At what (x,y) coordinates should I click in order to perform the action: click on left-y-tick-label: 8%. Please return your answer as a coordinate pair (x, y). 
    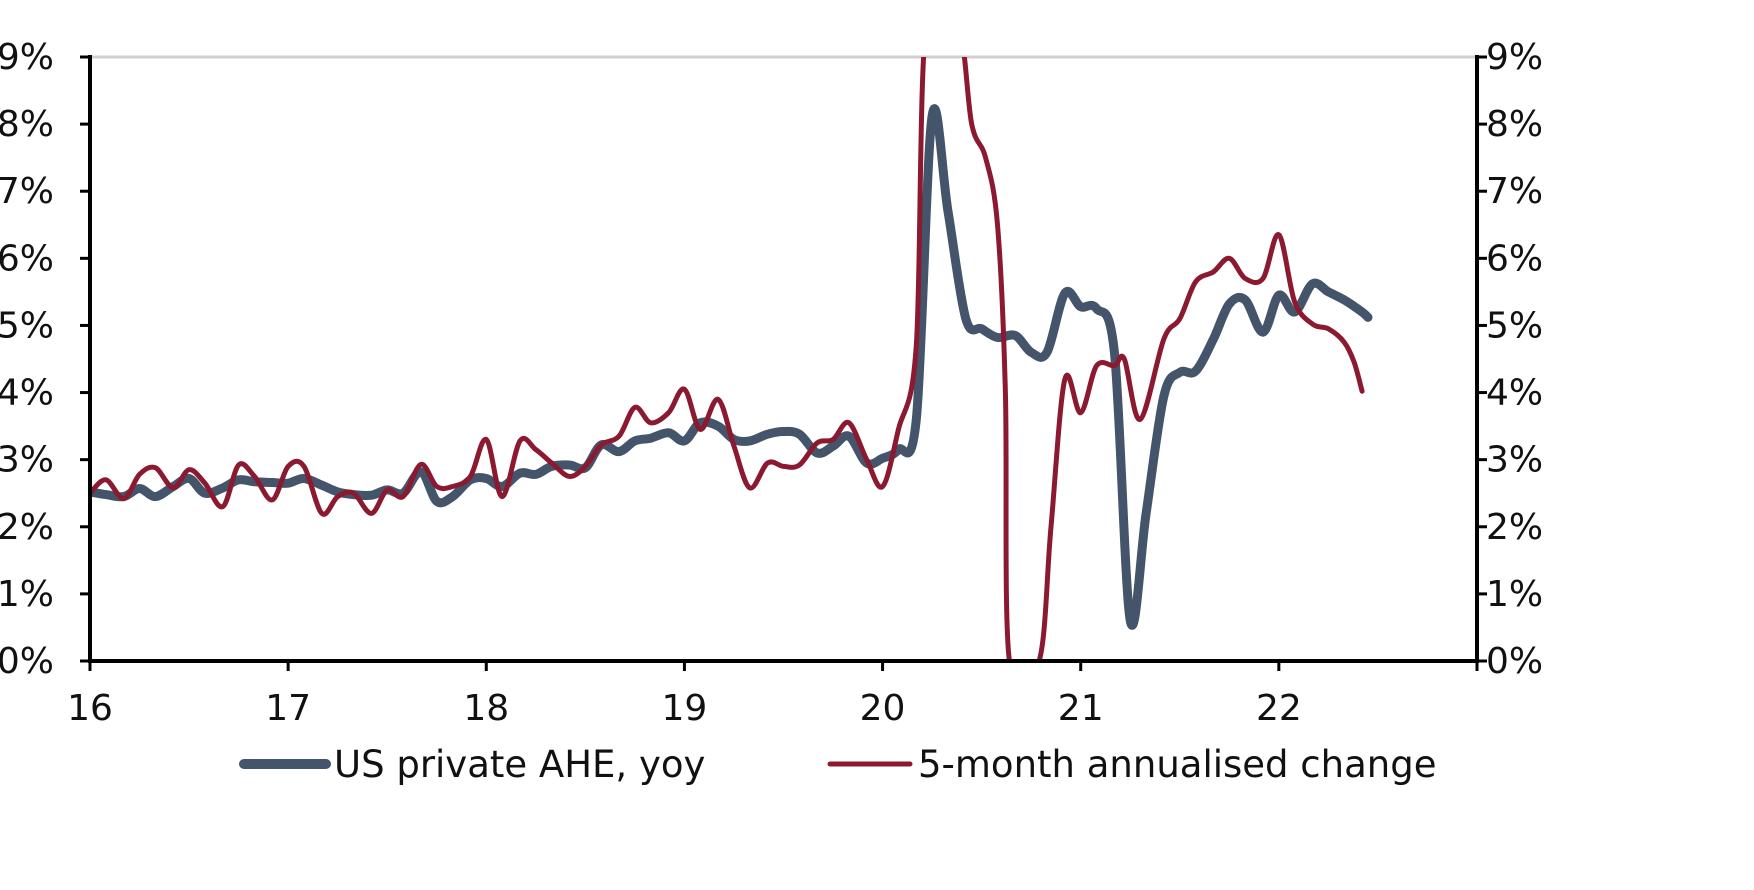
    Looking at the image, I should click on (27, 124).